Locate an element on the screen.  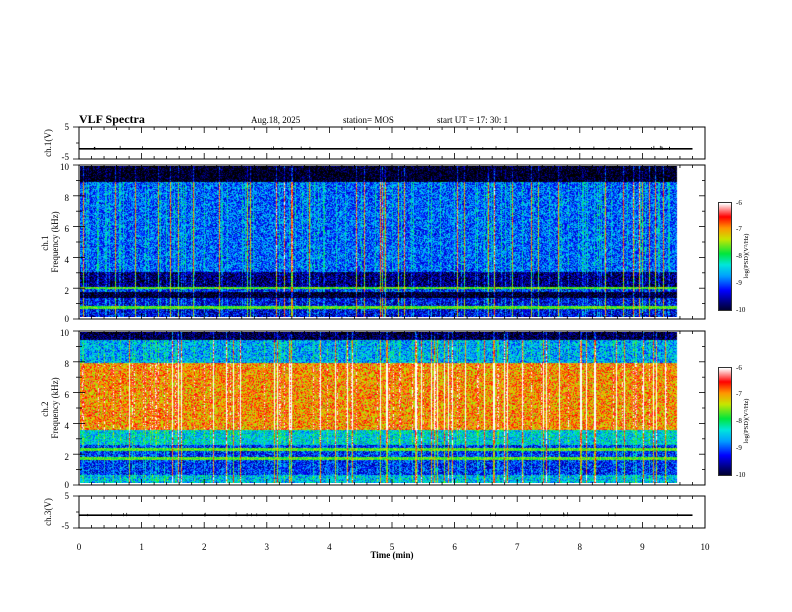
ch1-ytick-top: 5 is located at coordinates (67, 127).